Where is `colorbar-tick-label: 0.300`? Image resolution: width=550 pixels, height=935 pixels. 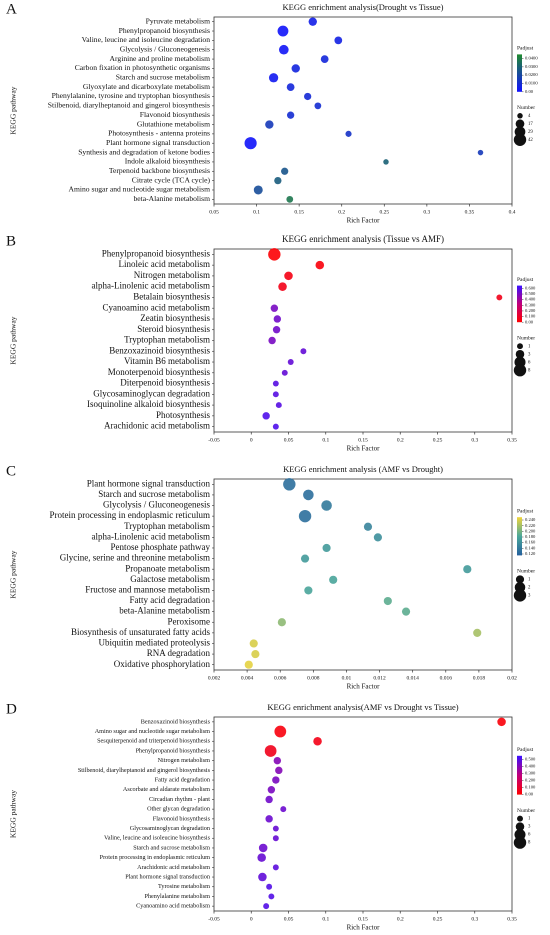 colorbar-tick-label: 0.300 is located at coordinates (530, 304).